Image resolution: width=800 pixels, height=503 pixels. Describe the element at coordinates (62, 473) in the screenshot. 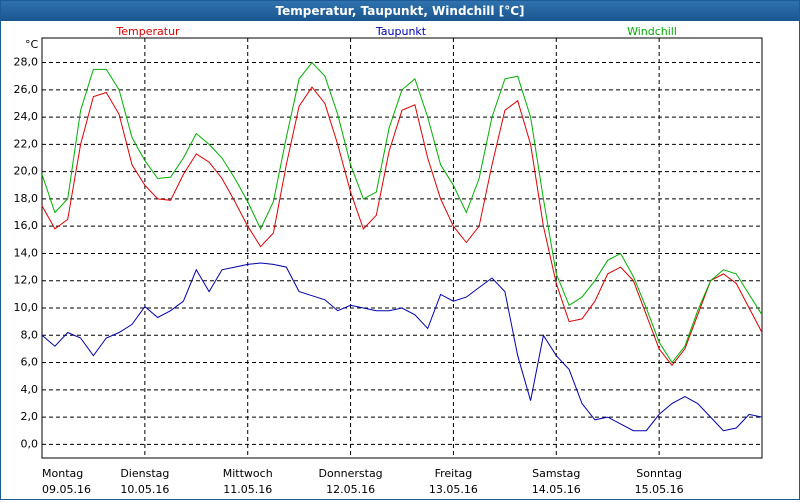

I see `x-tick-label: Montag` at that location.